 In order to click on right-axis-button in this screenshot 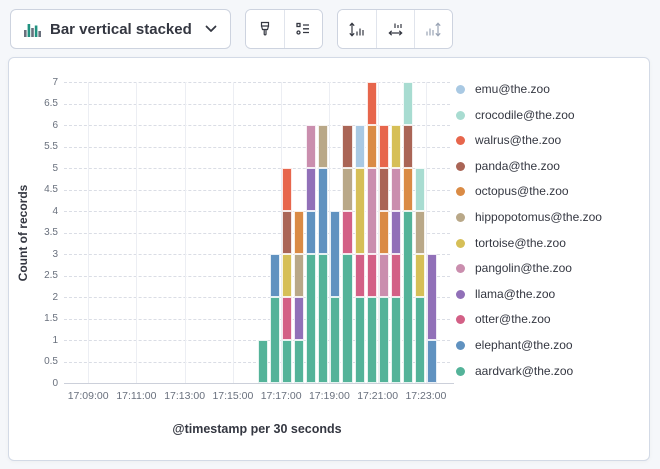, I will do `click(432, 29)`.